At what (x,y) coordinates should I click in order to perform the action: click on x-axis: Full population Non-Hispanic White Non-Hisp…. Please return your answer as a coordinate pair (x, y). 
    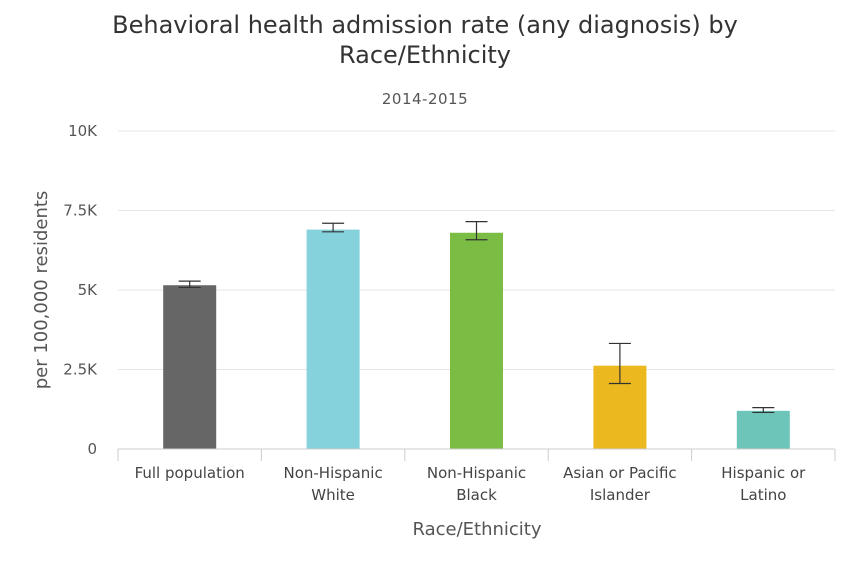
    Looking at the image, I should click on (476, 476).